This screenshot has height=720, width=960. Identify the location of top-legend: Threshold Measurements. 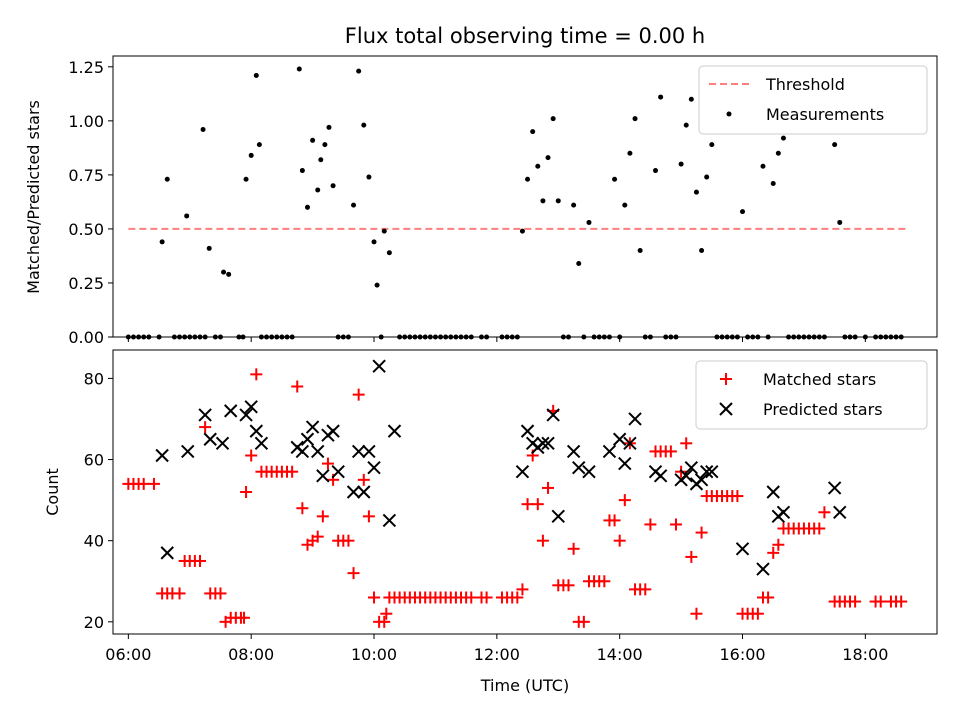
(813, 100).